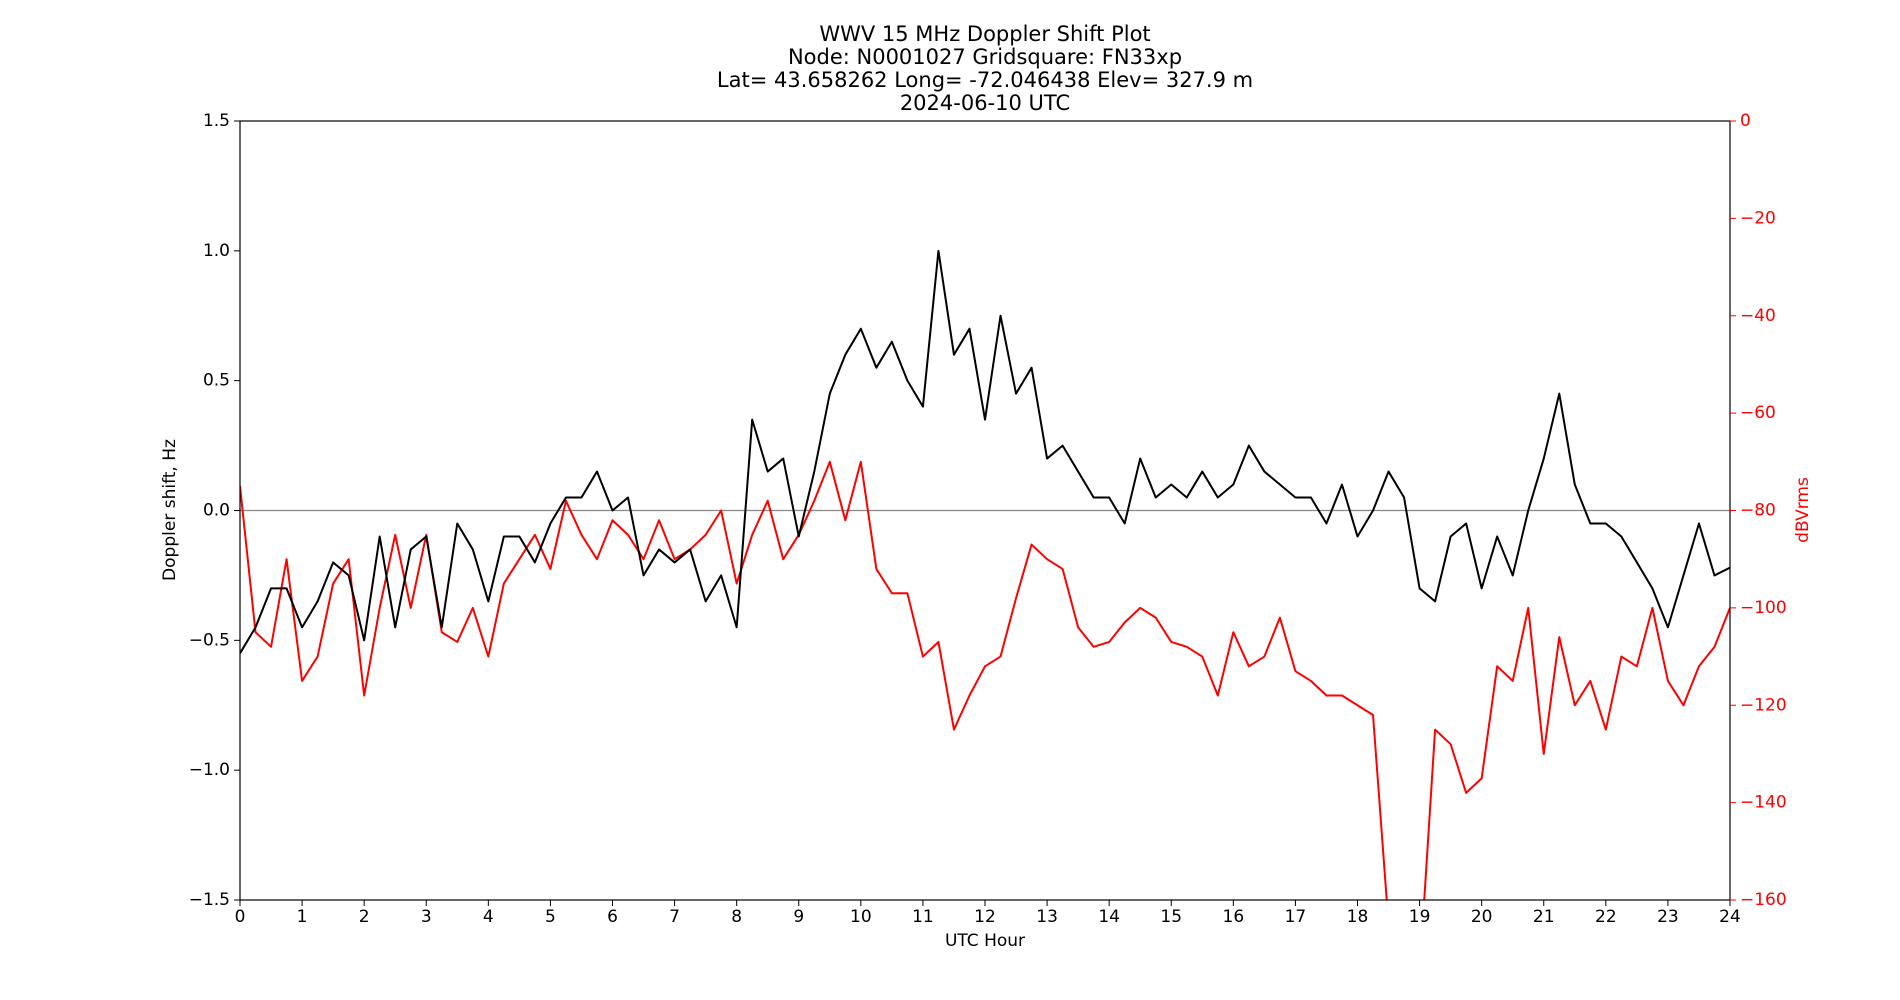  Describe the element at coordinates (302, 917) in the screenshot. I see `x-tick-label: 1` at that location.